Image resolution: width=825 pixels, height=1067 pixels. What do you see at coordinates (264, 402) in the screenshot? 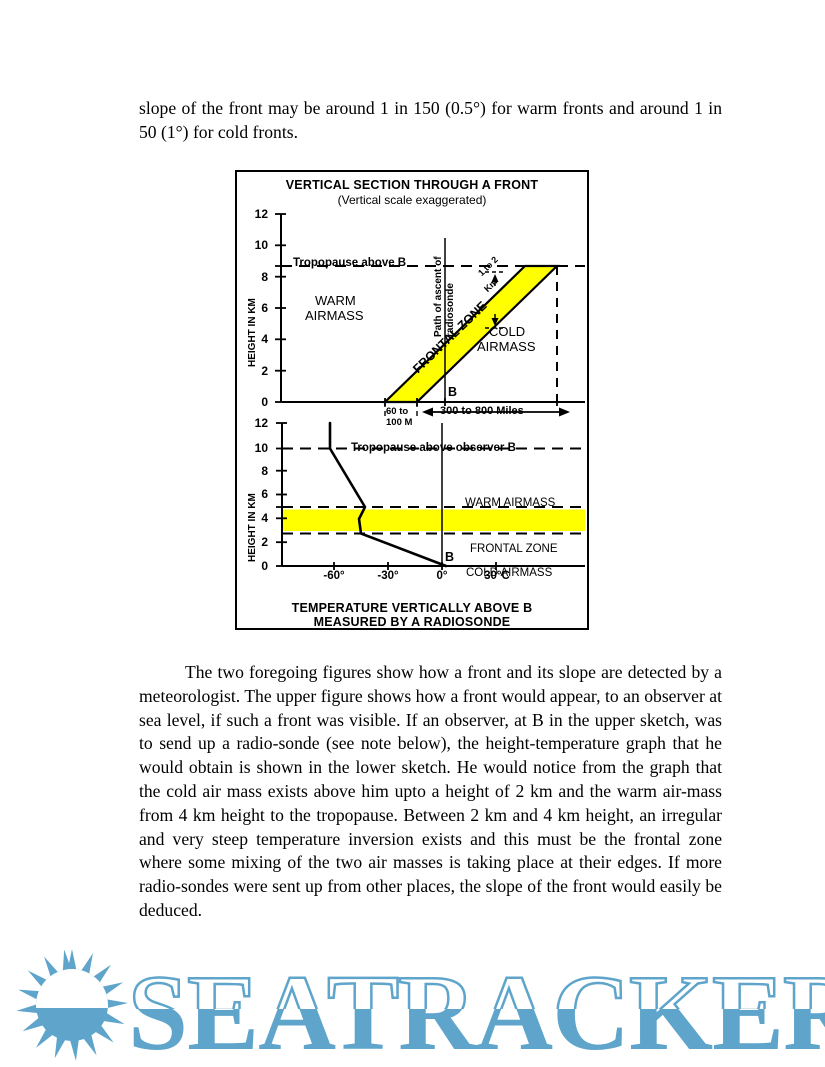
I see `upper-ytick-0: 0` at bounding box center [264, 402].